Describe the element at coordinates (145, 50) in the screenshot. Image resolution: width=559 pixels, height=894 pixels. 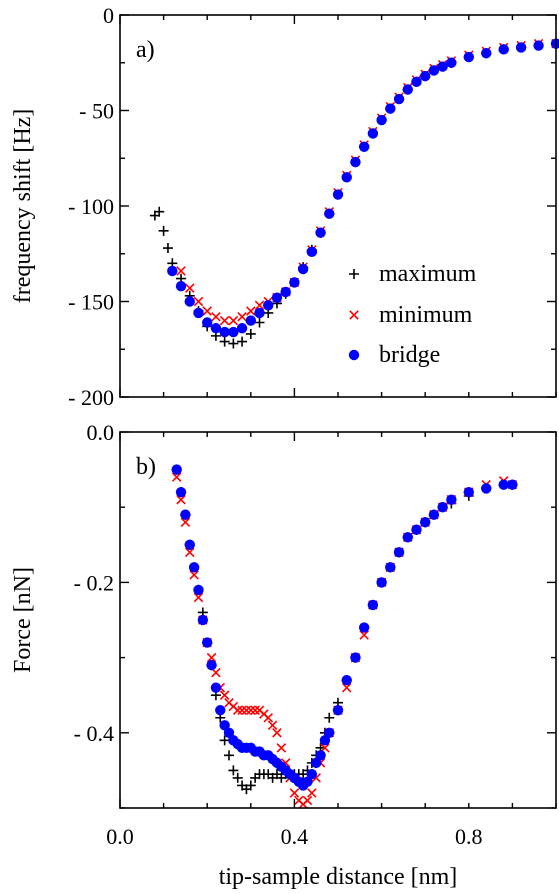
I see `panel-a-label: a)` at that location.